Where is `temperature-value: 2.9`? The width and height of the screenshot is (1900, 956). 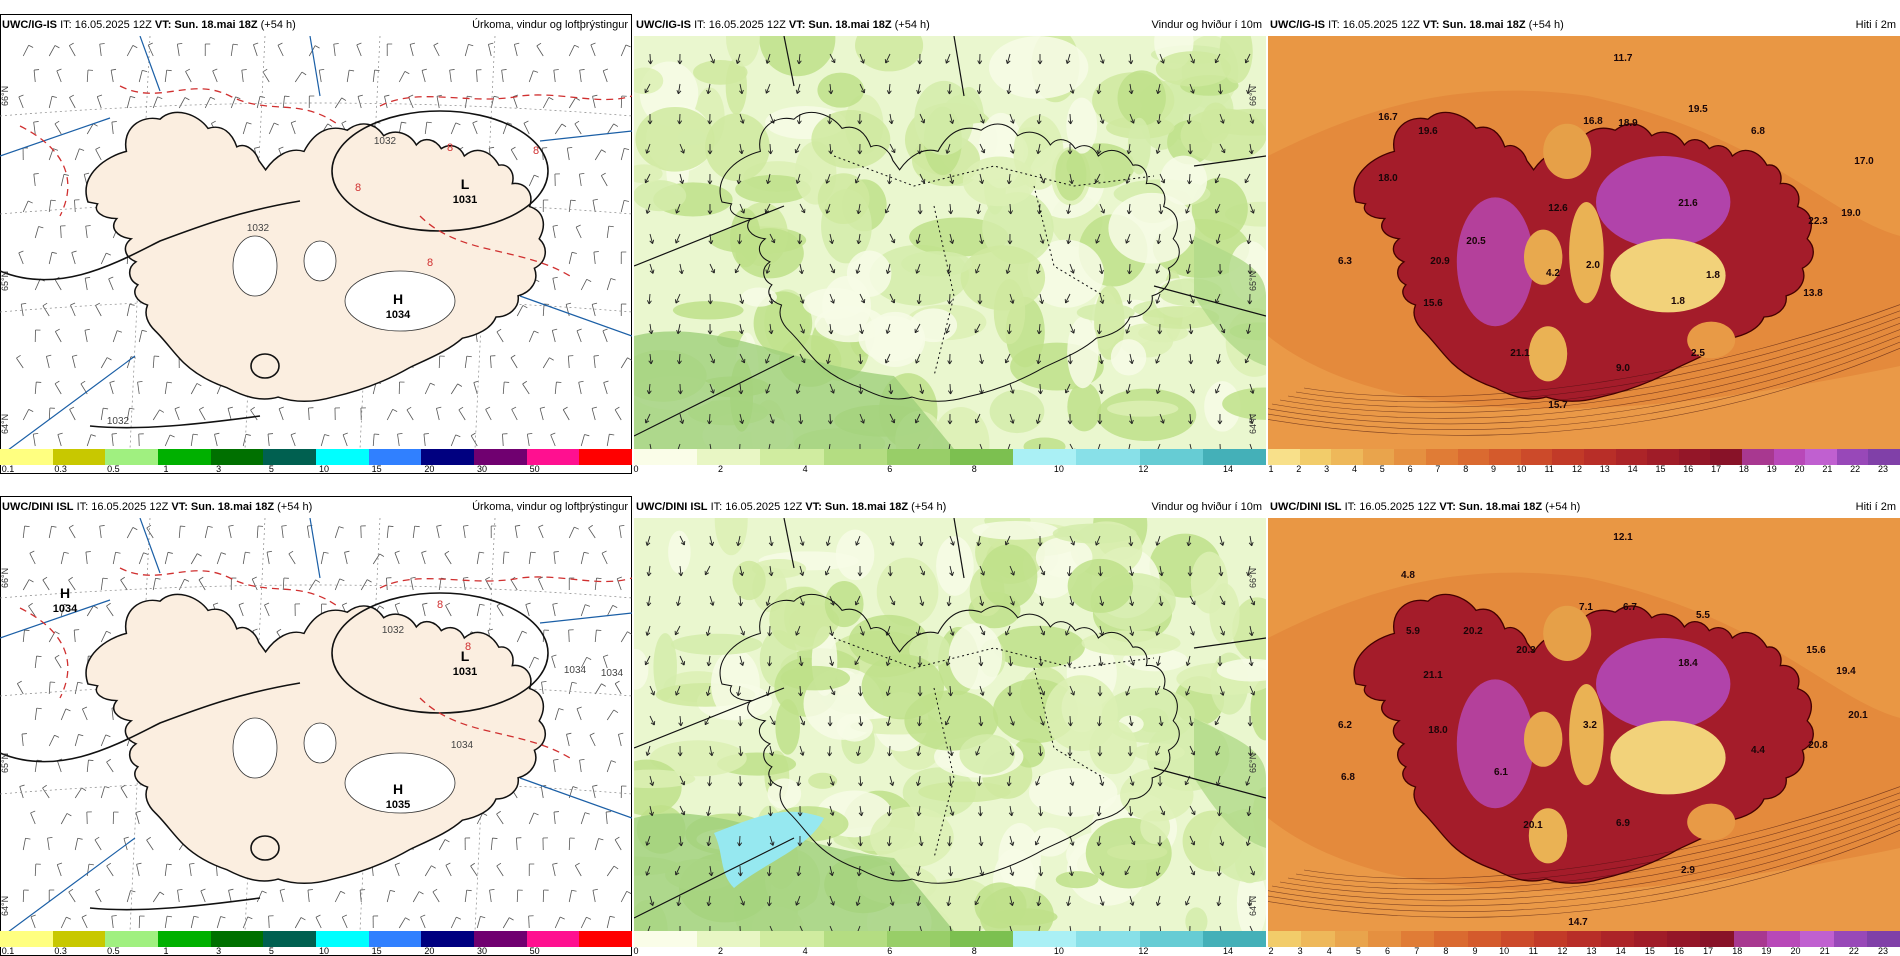 temperature-value: 2.9 is located at coordinates (1688, 870).